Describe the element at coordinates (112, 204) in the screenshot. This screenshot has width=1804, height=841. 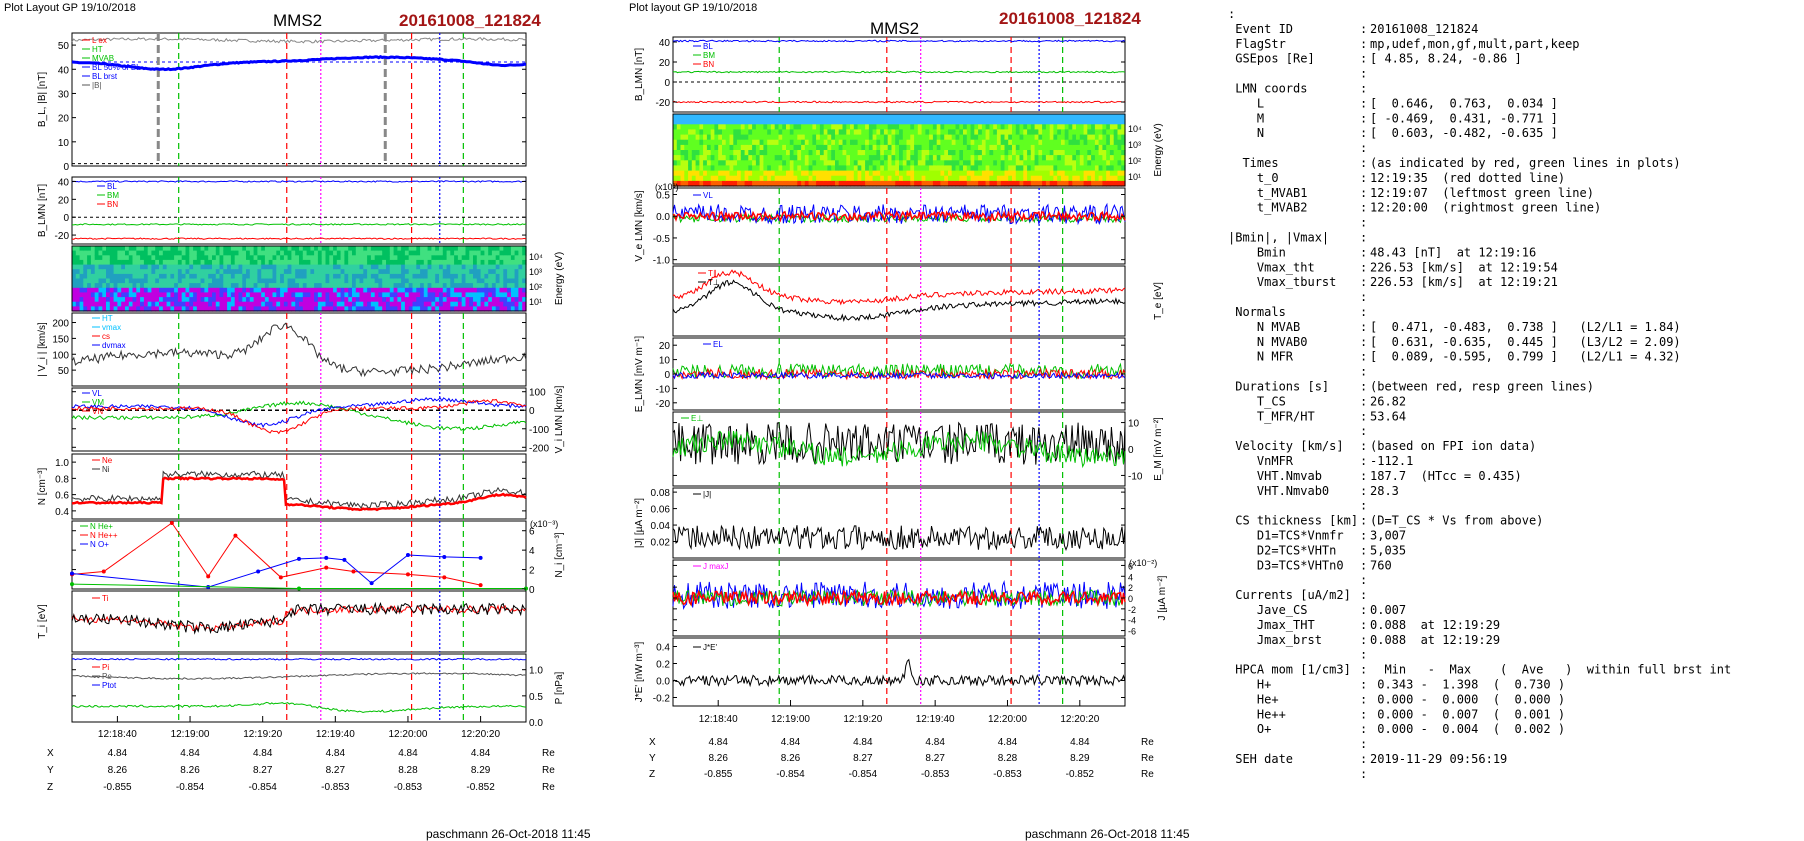
I see `legend-entry: BN` at that location.